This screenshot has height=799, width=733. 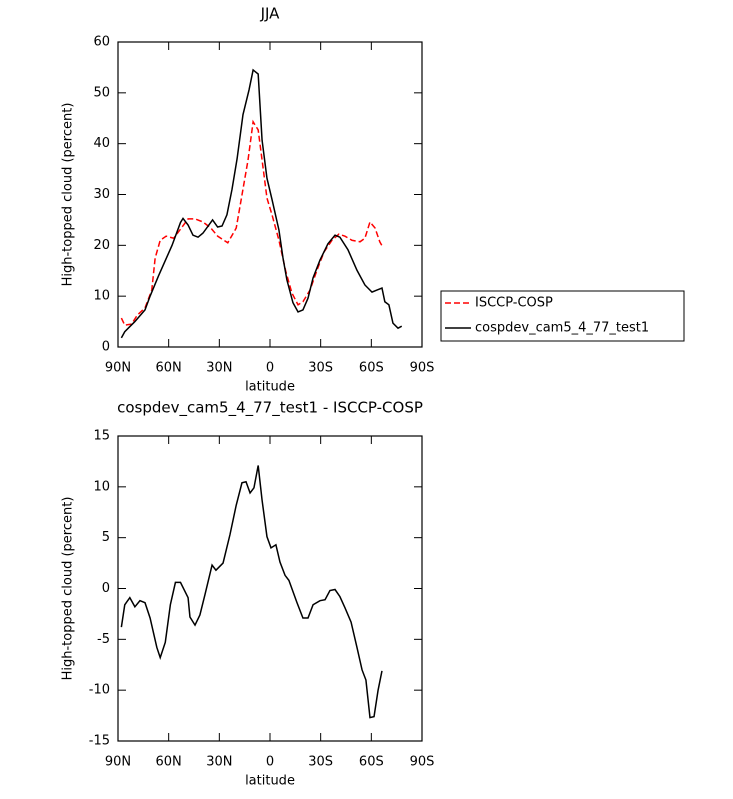 What do you see at coordinates (99, 741) in the screenshot?
I see `y-tick-label: -15` at bounding box center [99, 741].